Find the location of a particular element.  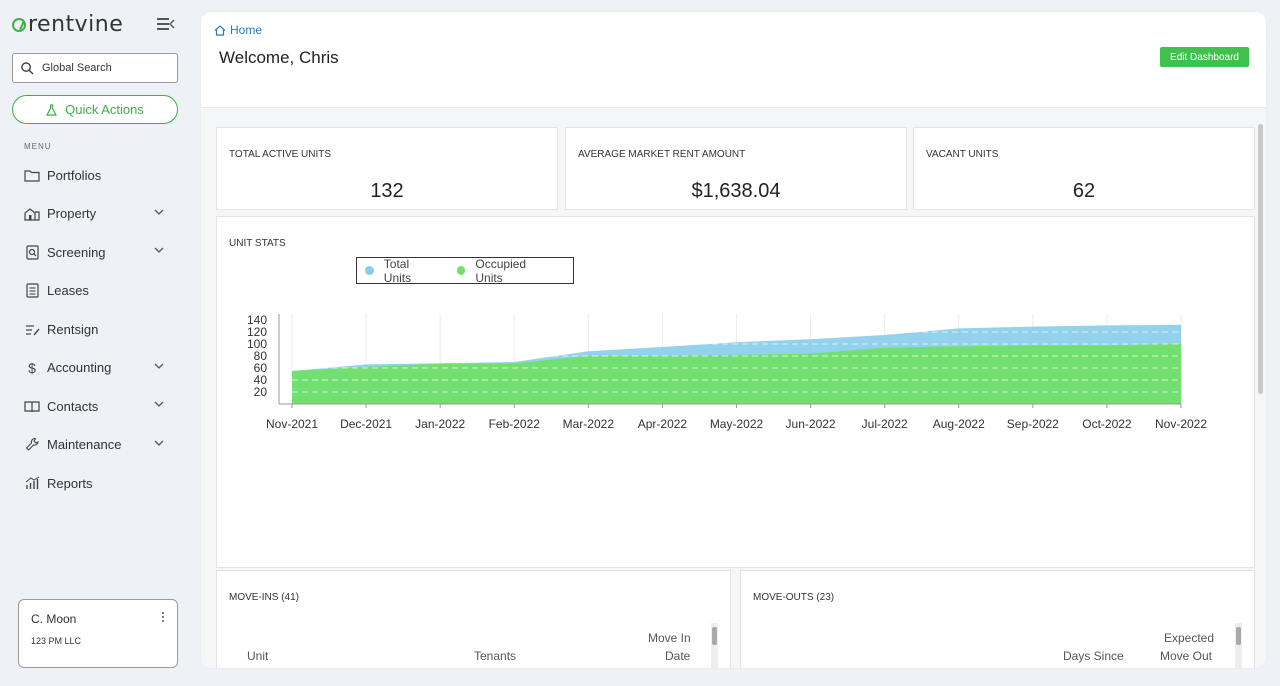

sidebar-item-contacts: Contacts is located at coordinates (96, 406).